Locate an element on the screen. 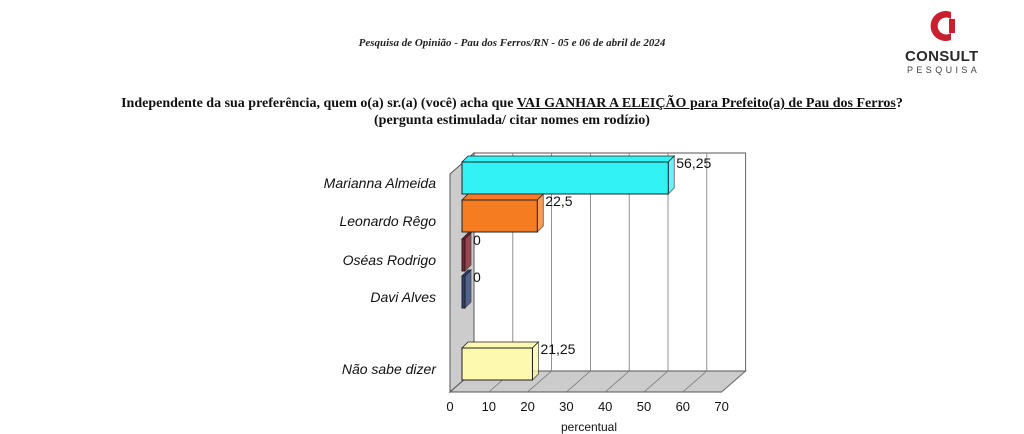 This screenshot has width=1024, height=434. value-label: 22,5 is located at coordinates (558, 201).